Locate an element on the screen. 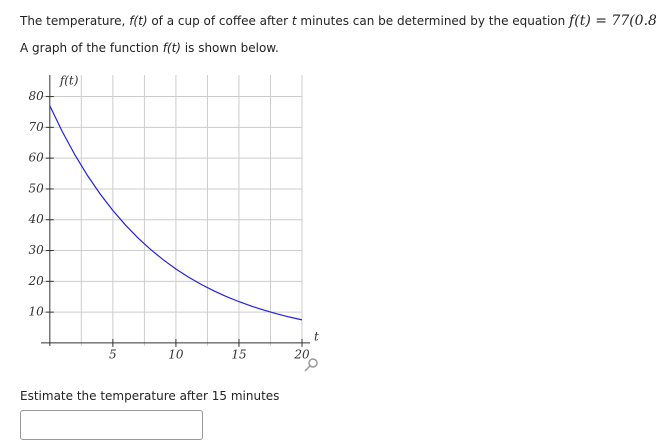 The width and height of the screenshot is (656, 448). x-tick-label: 5 is located at coordinates (113, 354).